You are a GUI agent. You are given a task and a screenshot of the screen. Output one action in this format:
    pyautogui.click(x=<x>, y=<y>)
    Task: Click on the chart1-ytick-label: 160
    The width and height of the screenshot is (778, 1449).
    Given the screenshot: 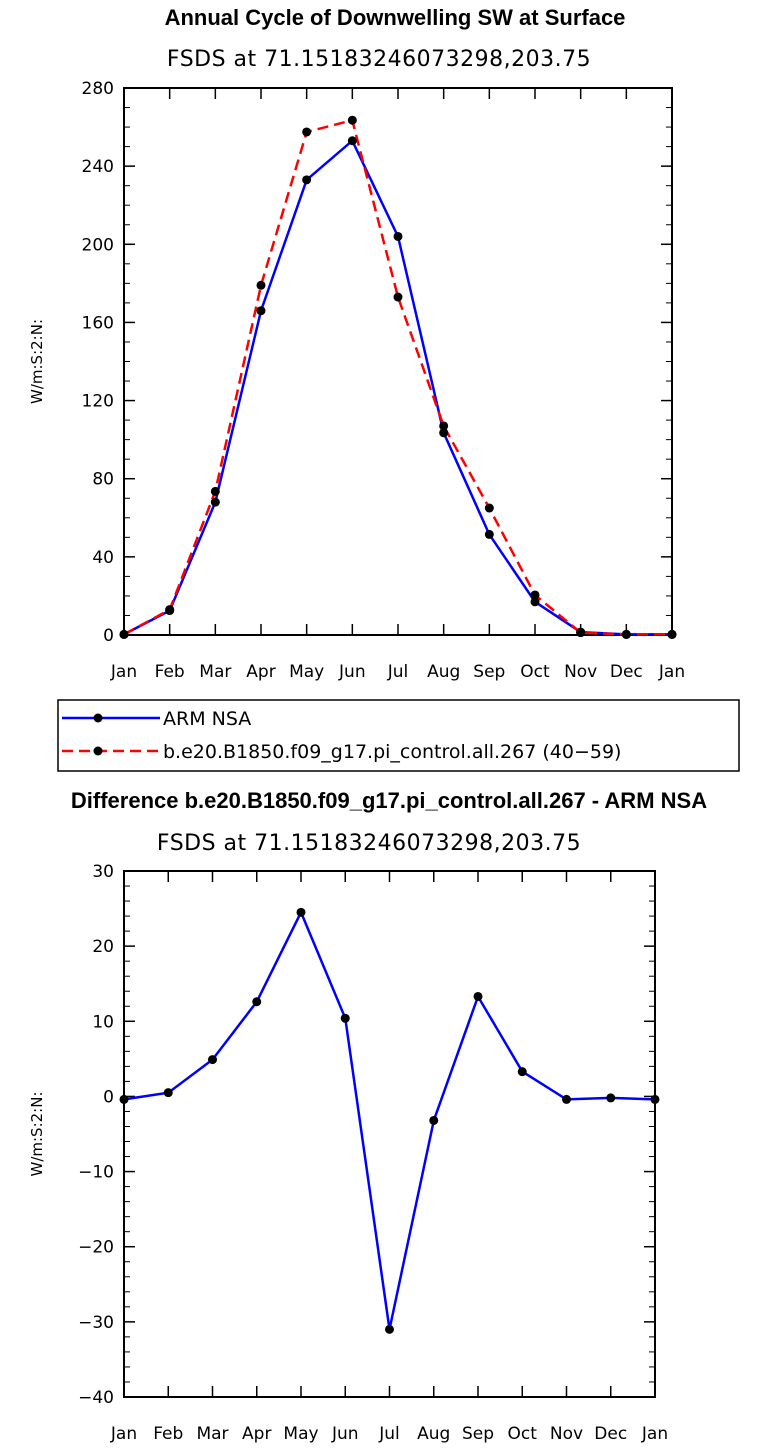 What is the action you would take?
    pyautogui.click(x=98, y=323)
    